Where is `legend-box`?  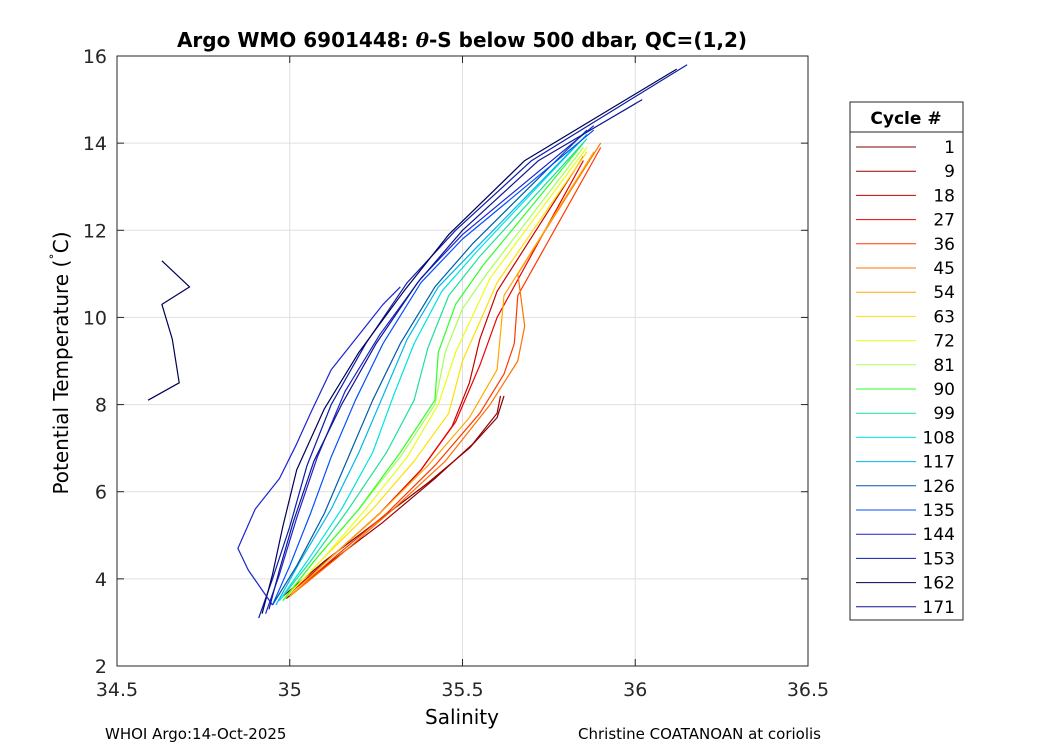 legend-box is located at coordinates (906, 361).